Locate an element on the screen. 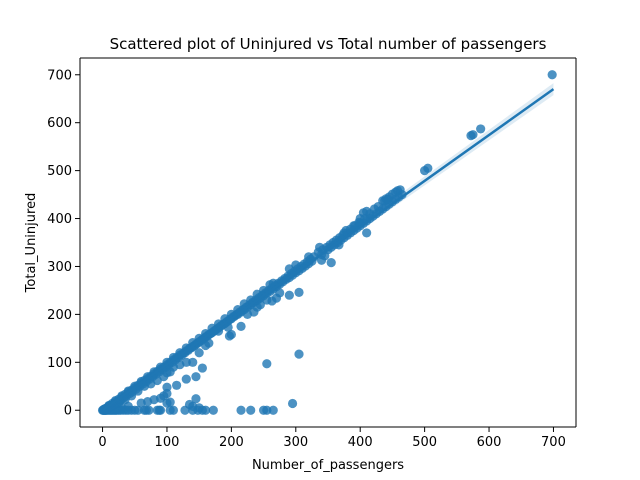  x-tick-label: 300 is located at coordinates (295, 442).